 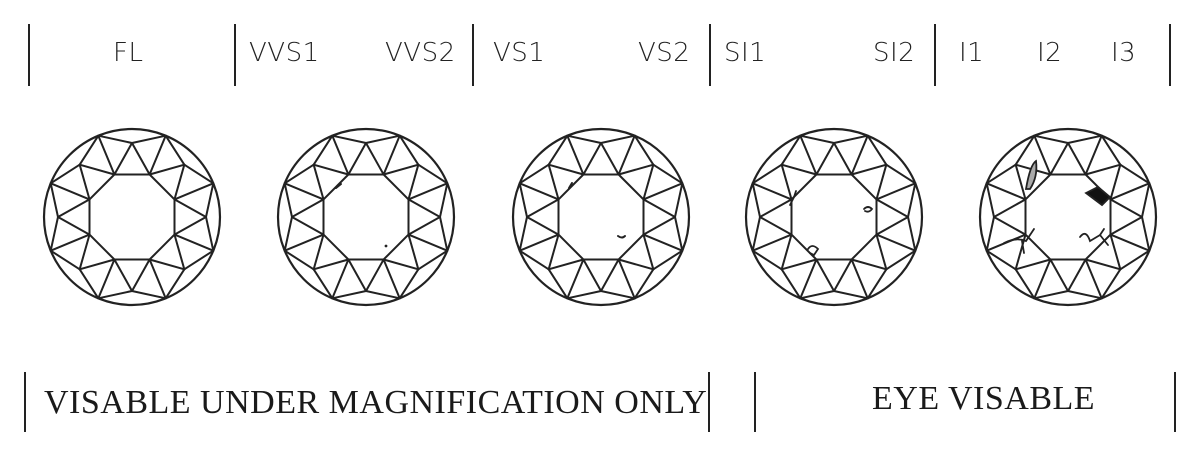 What do you see at coordinates (1050, 53) in the screenshot?
I see `grade-label-i2: I2` at bounding box center [1050, 53].